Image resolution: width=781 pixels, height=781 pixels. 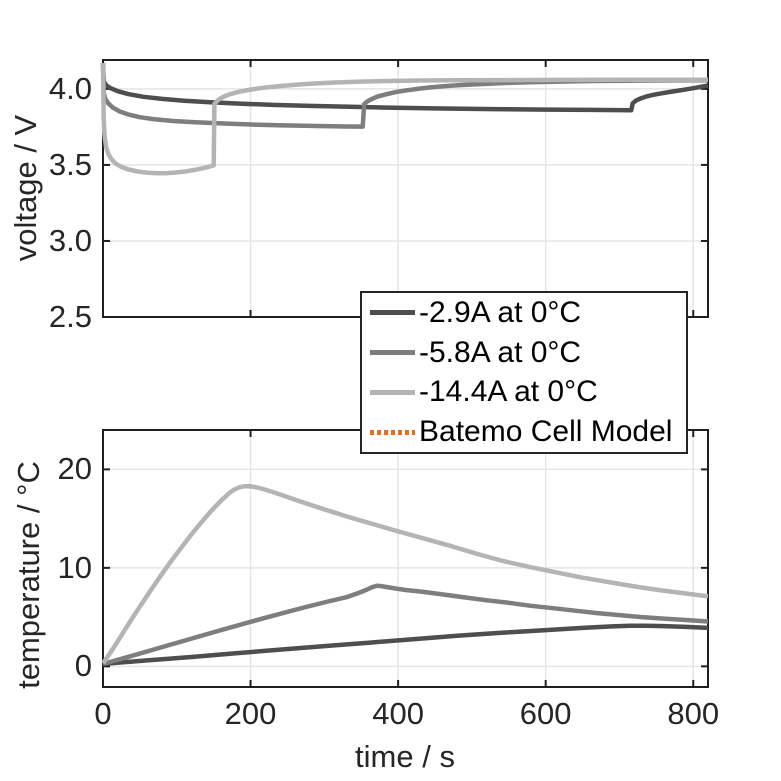 I want to click on series-line--14.4a-at-0-c, so click(x=404, y=119).